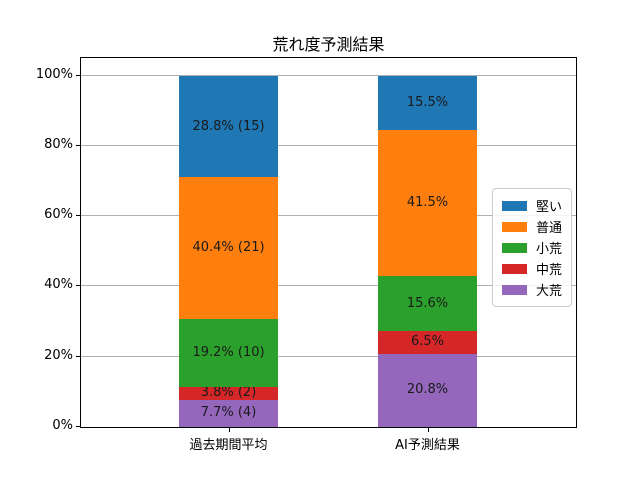  Describe the element at coordinates (228, 445) in the screenshot. I see `xtick-label: 過去期間平均` at that location.